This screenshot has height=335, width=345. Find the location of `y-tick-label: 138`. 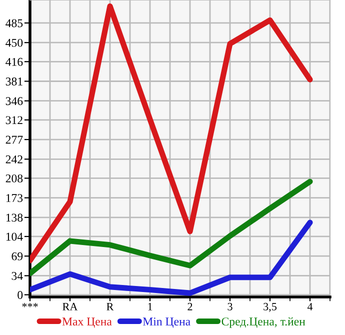

y-tick-label: 138 is located at coordinates (14, 218).